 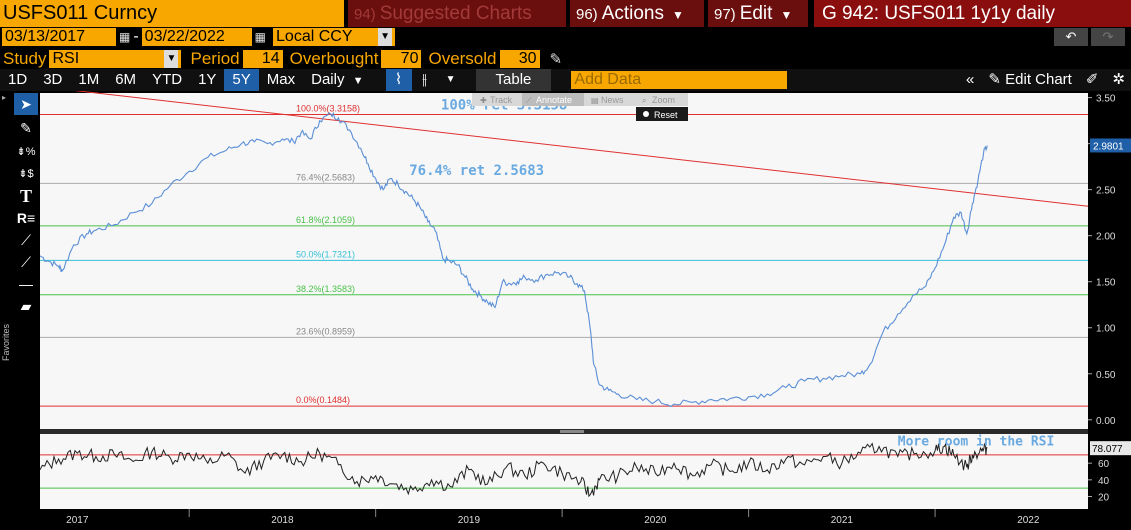 I want to click on eraser-icon: ▰, so click(x=26, y=306).